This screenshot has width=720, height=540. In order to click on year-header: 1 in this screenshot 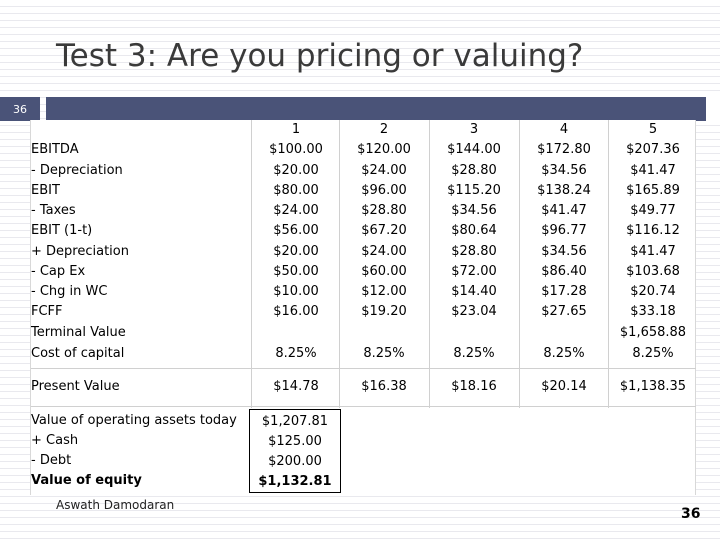, I will do `click(296, 129)`.